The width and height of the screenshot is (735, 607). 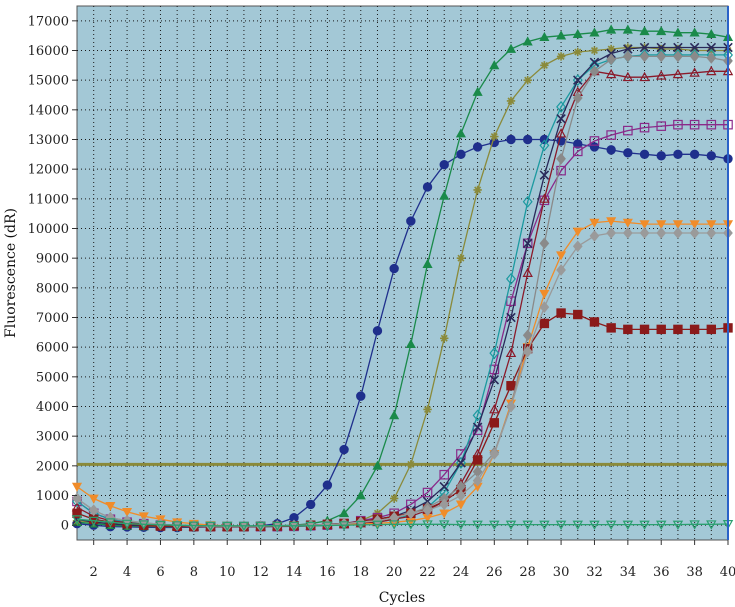 I want to click on y-tick-label: 17000, so click(x=48, y=21).